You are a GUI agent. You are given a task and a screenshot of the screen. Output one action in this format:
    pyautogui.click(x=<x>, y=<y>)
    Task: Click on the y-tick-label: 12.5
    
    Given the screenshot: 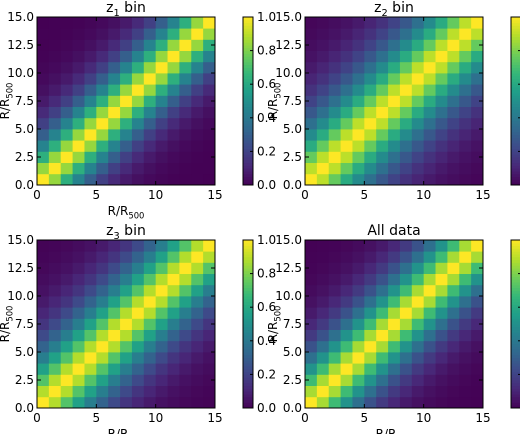 What is the action you would take?
    pyautogui.click(x=20, y=45)
    